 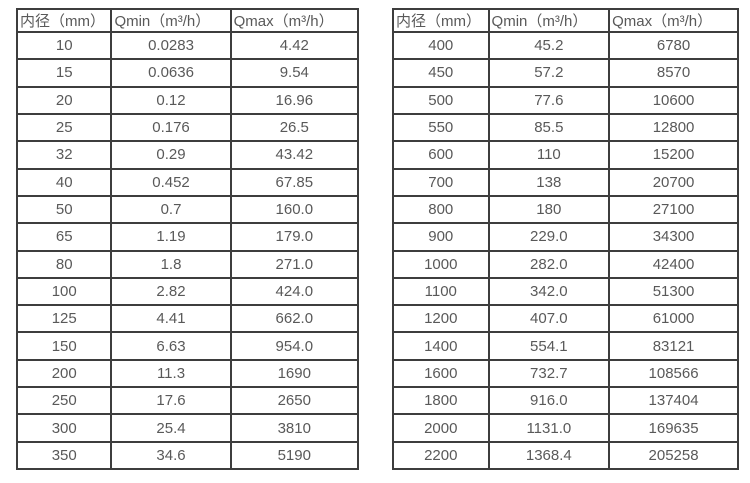 I want to click on table-row: 50 0.7 160.0, so click(x=187, y=209).